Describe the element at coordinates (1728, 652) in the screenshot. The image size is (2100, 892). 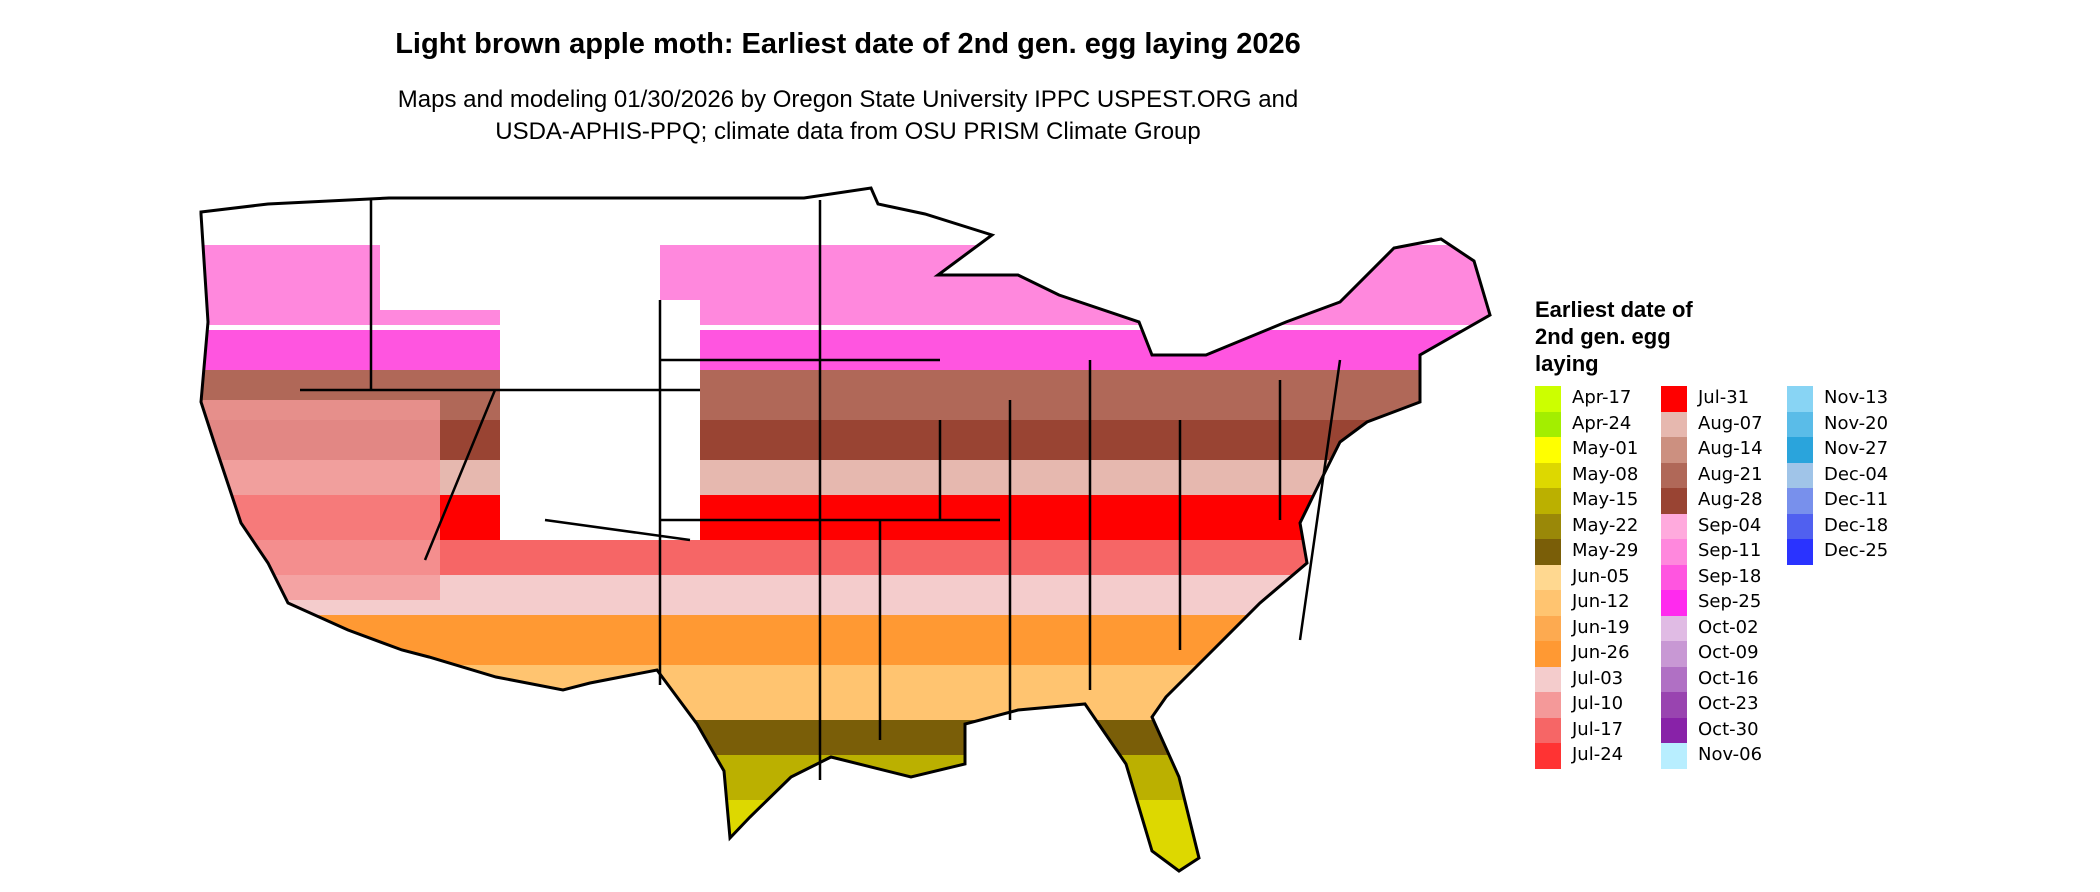
I see `legend-label: Oct-09` at that location.